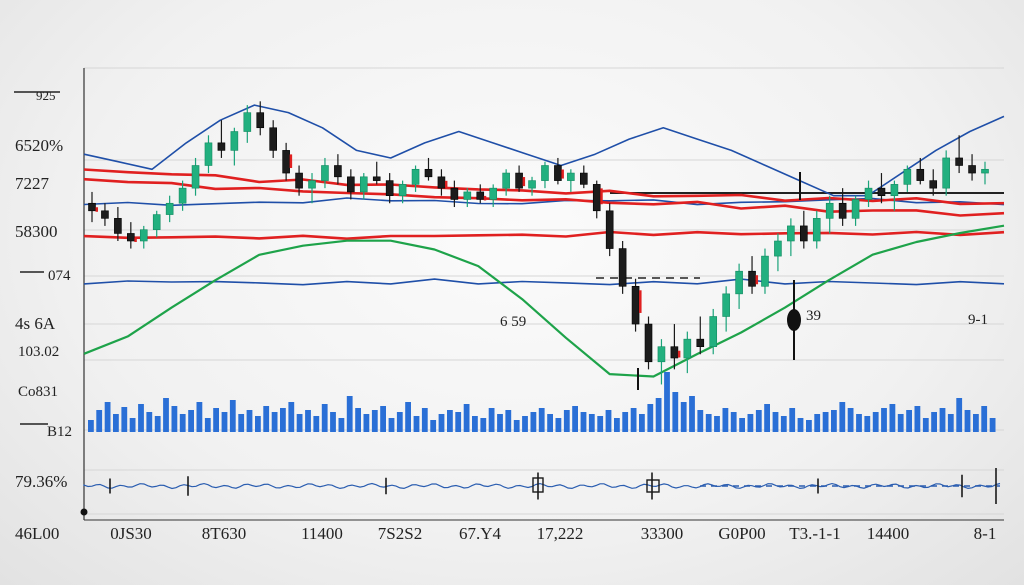 This screenshot has height=585, width=1024. What do you see at coordinates (41, 481) in the screenshot?
I see `y-tick-label: 79.36%` at bounding box center [41, 481].